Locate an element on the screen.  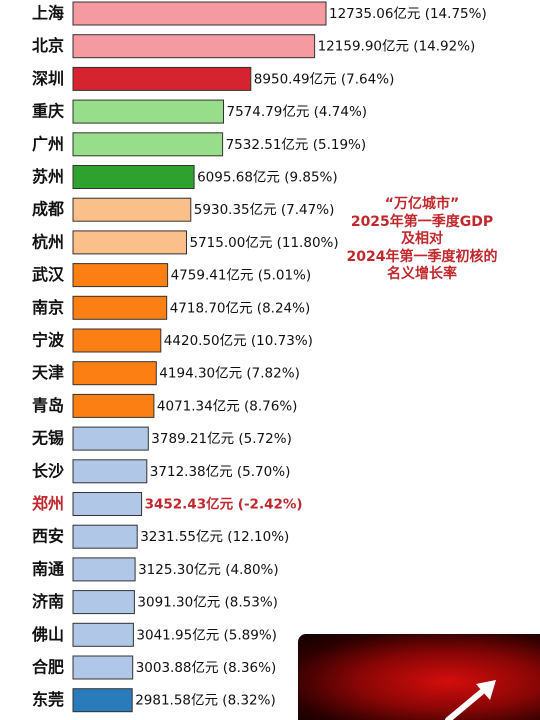
data-label: 7574.79亿元 (4.74%) is located at coordinates (297, 112).